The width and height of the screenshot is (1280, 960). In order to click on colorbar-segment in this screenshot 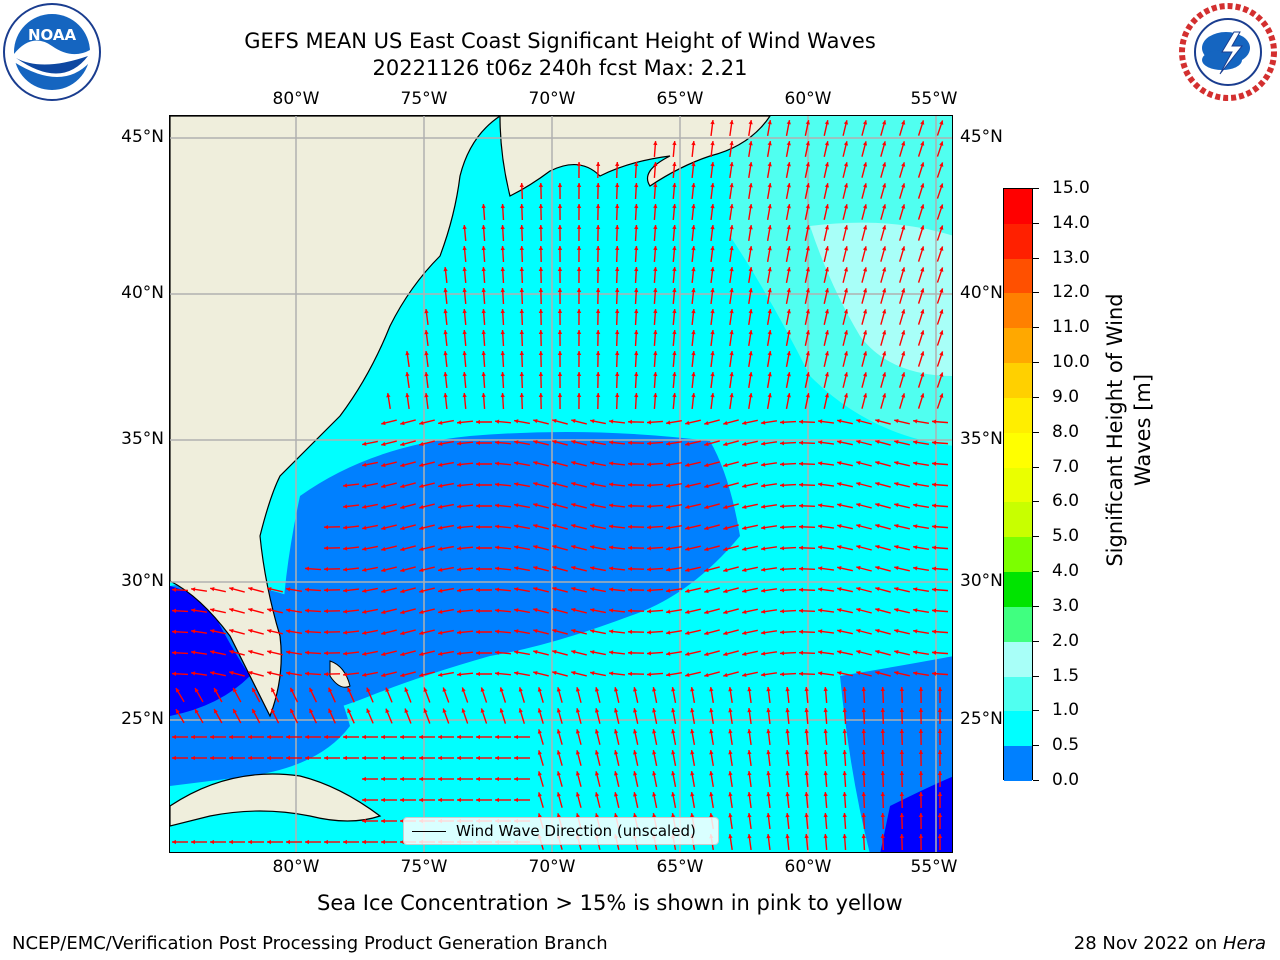, I will do `click(1018, 276)`.